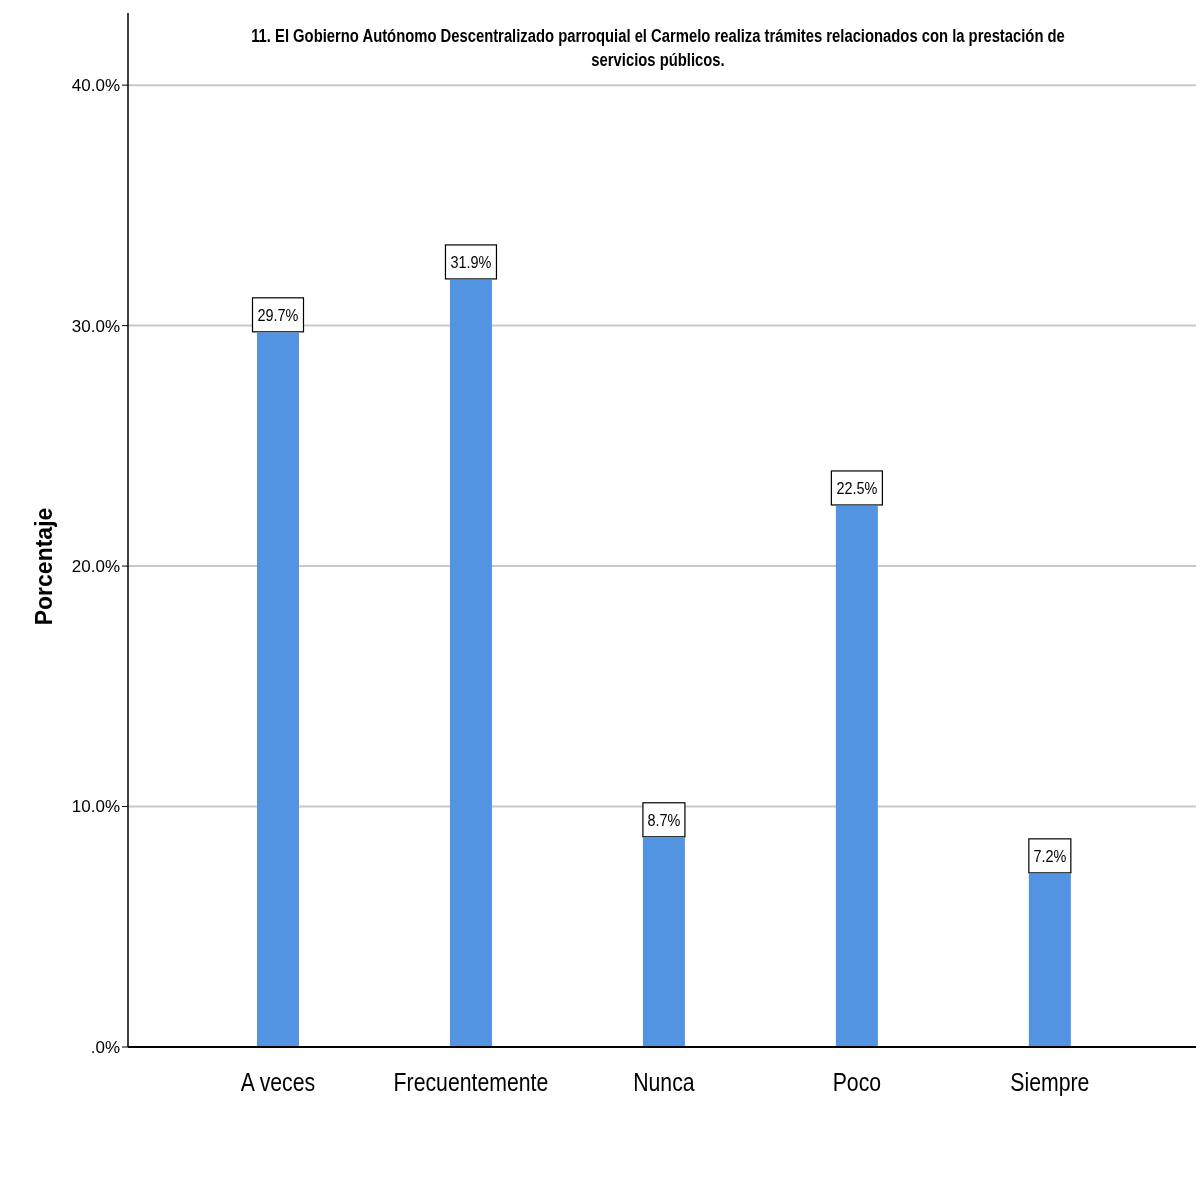 The image size is (1204, 1194). Describe the element at coordinates (1050, 856) in the screenshot. I see `data-label: 7.2%` at that location.